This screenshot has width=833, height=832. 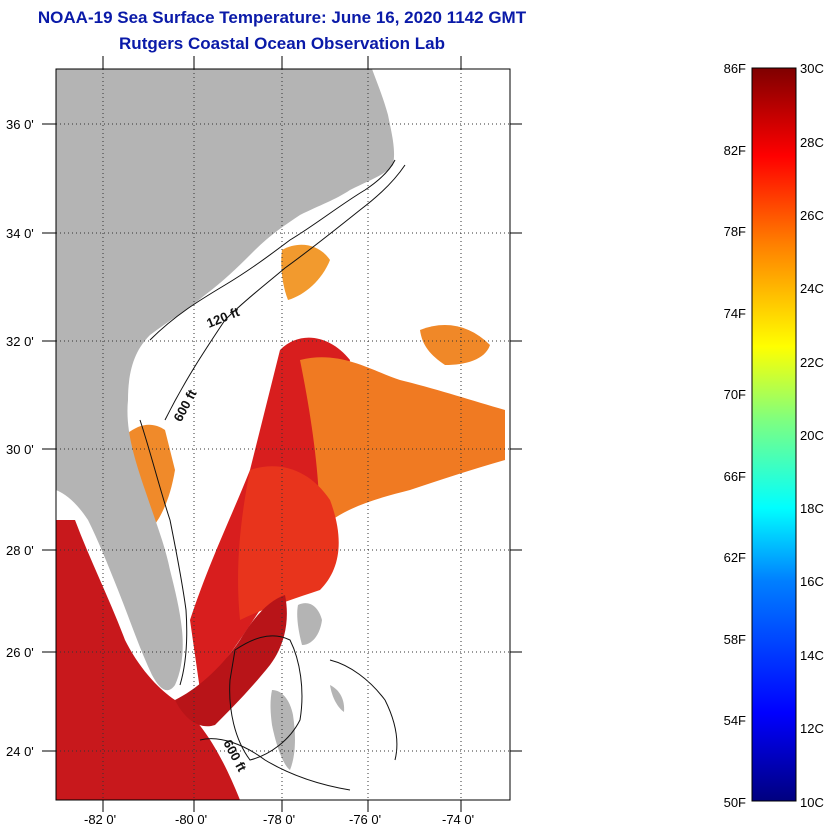 I want to click on lat-label-32: 32 0', so click(x=20, y=341).